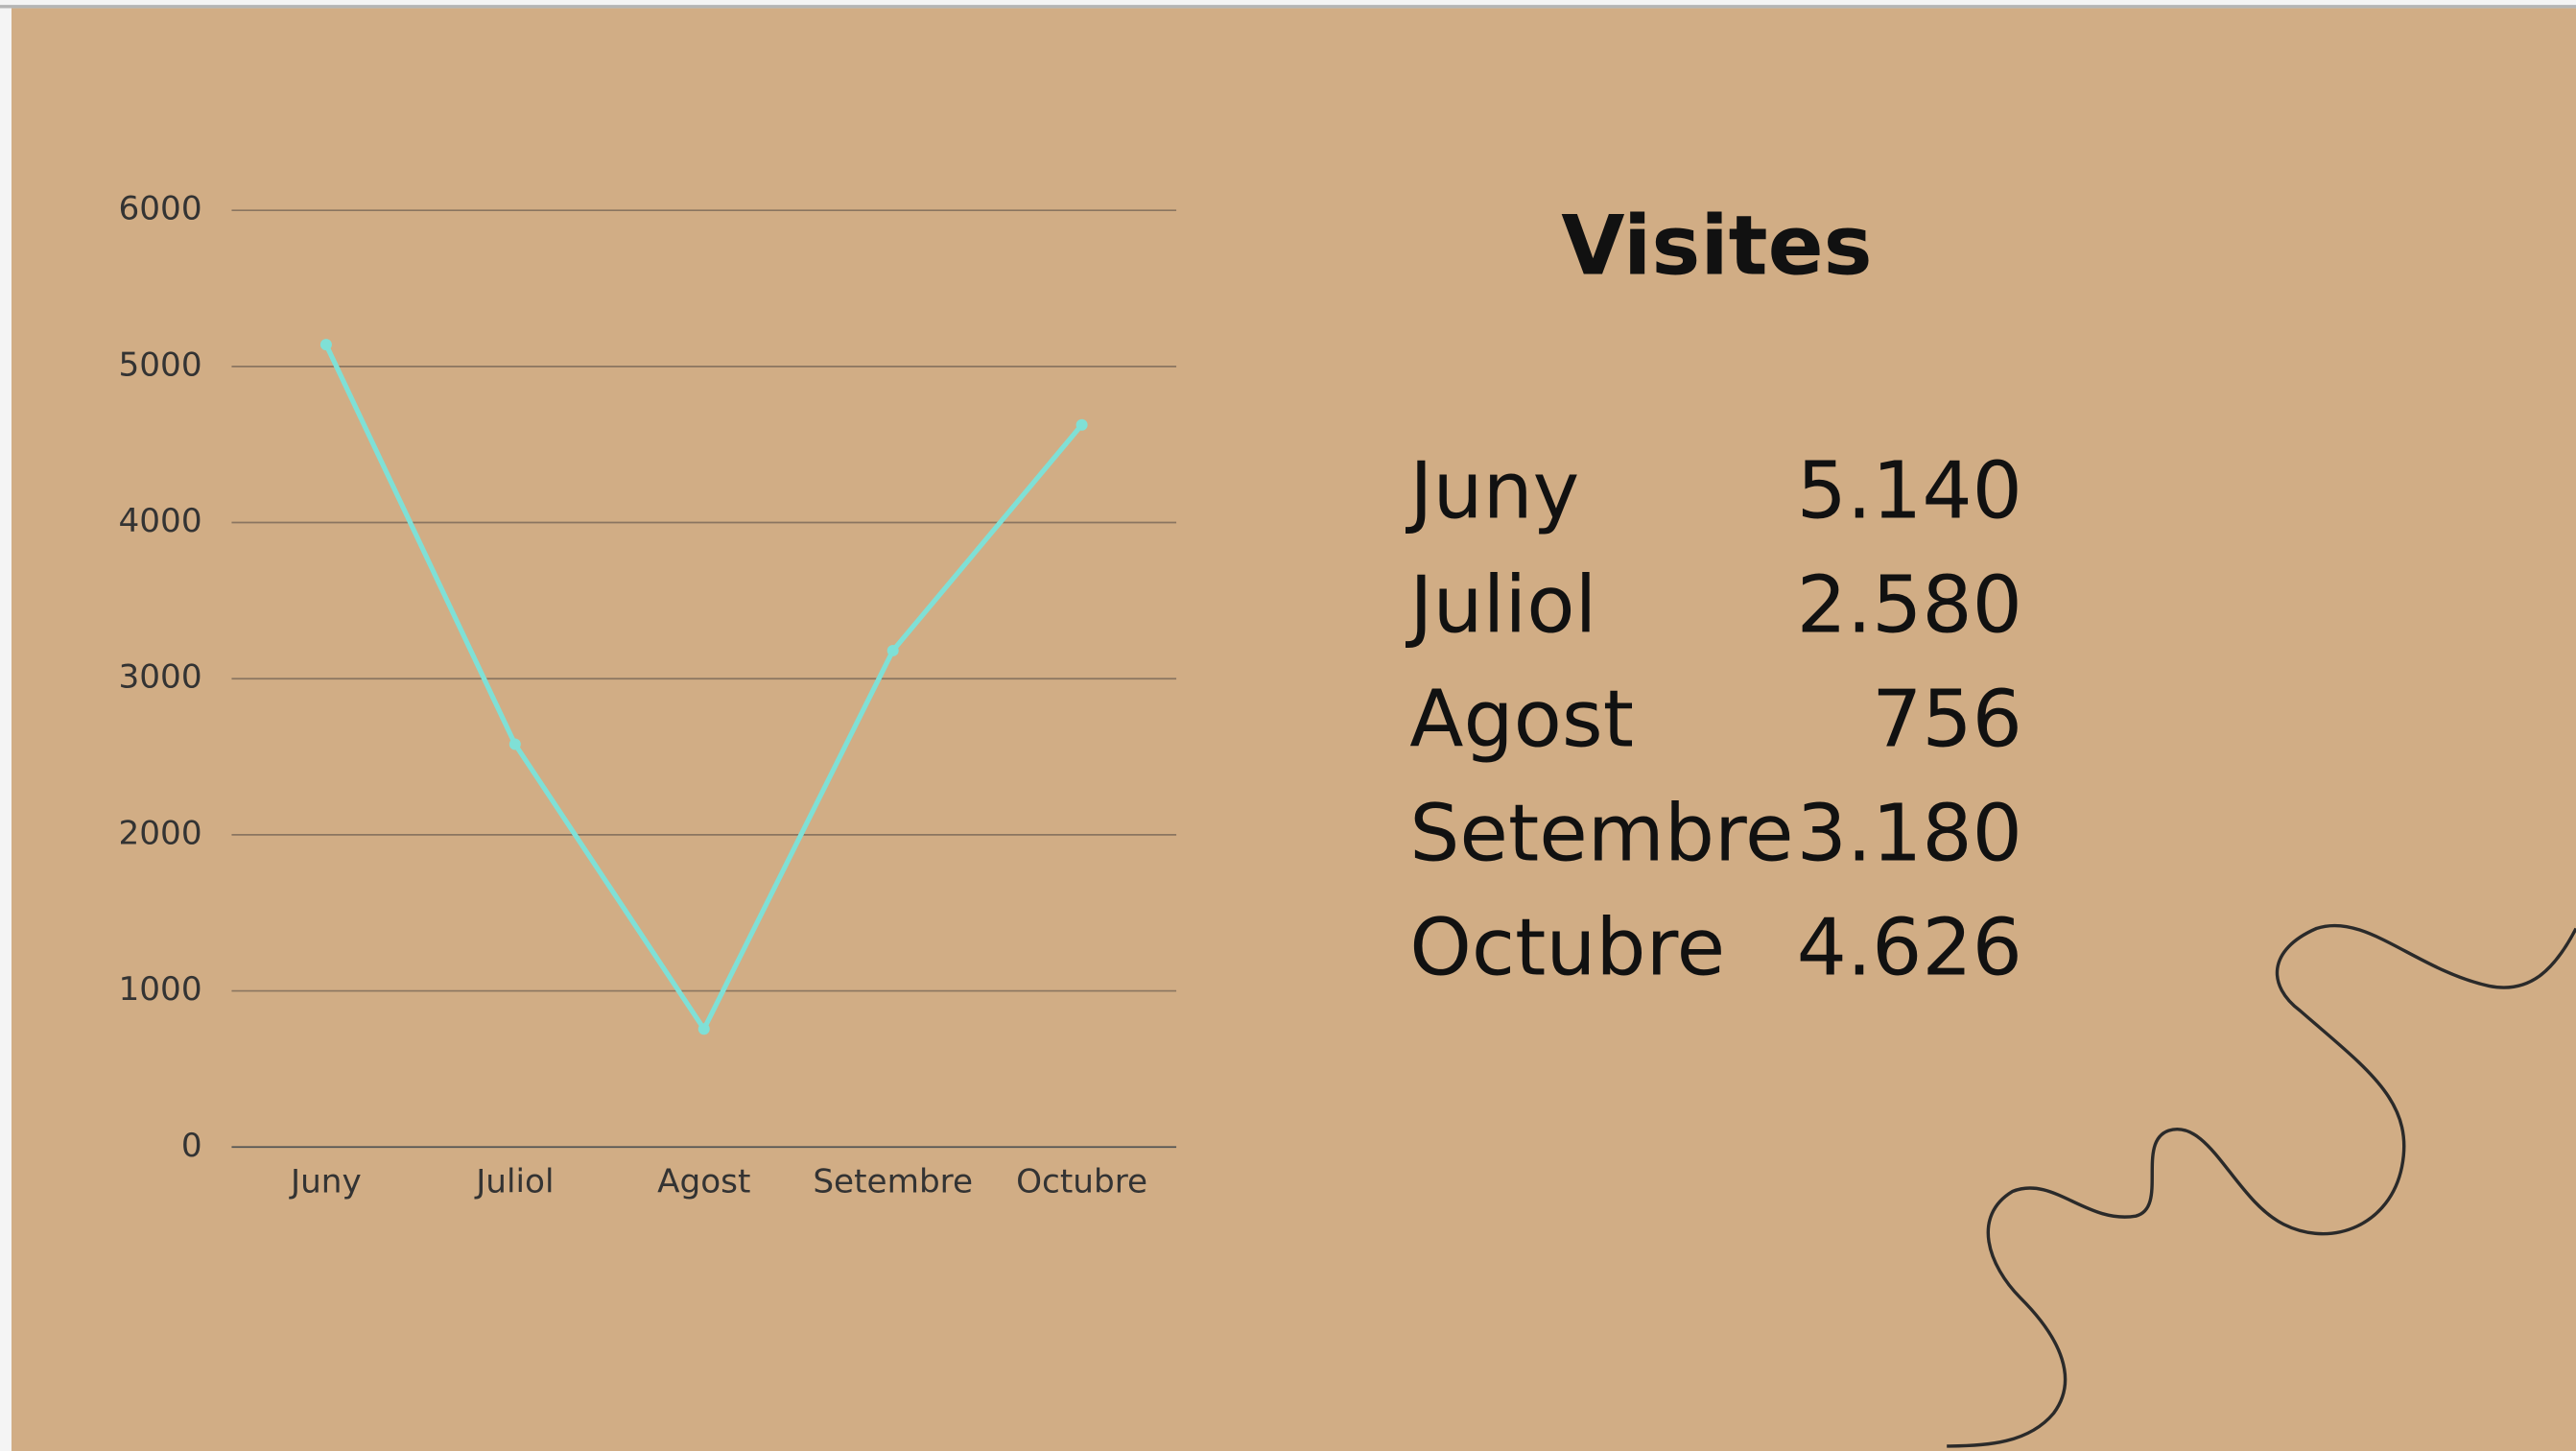 The height and width of the screenshot is (1451, 2576). I want to click on squiggle, so click(2262, 1185).